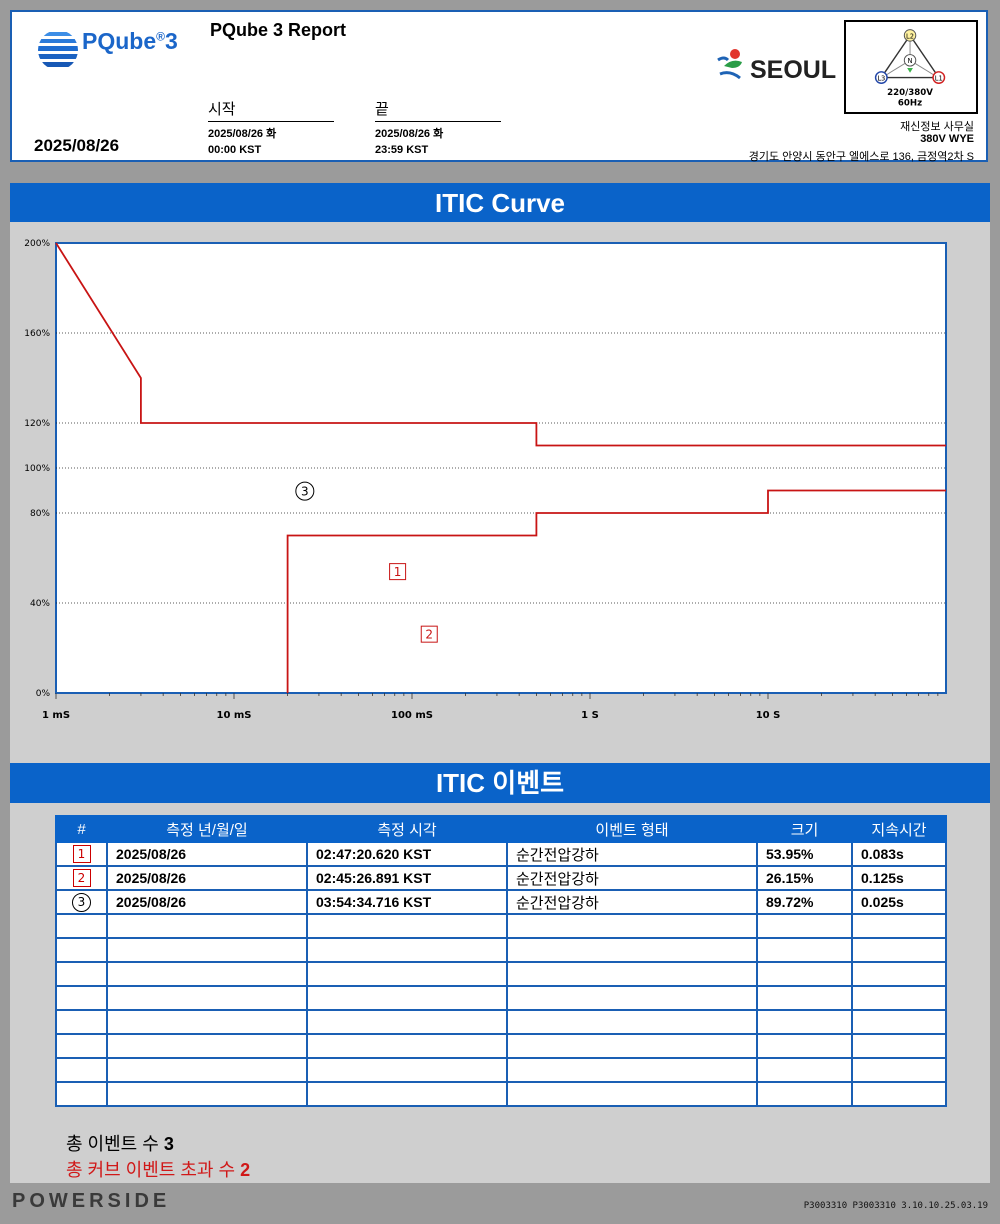 This screenshot has width=1000, height=1224. Describe the element at coordinates (407, 902) in the screenshot. I see `event-time: 03:54:34.716 KST` at that location.